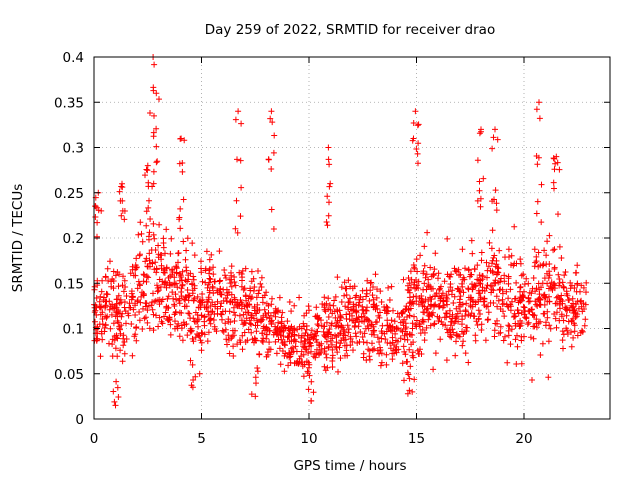  Describe the element at coordinates (349, 466) in the screenshot. I see `x-axis-label: GPS time / hours` at that location.